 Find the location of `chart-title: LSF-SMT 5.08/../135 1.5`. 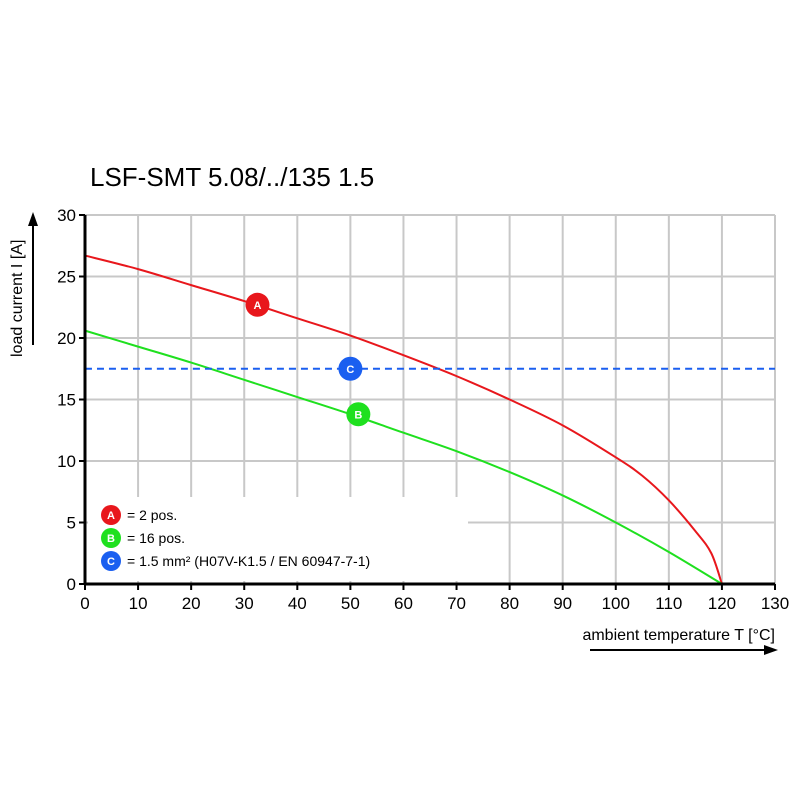

chart-title: LSF-SMT 5.08/../135 1.5 is located at coordinates (232, 177).